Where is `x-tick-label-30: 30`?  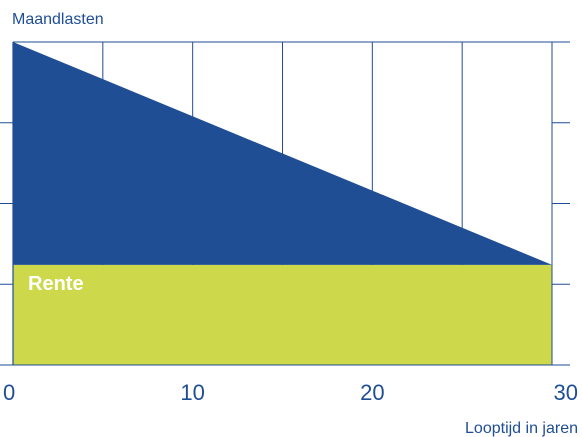
x-tick-label-30: 30 is located at coordinates (566, 392).